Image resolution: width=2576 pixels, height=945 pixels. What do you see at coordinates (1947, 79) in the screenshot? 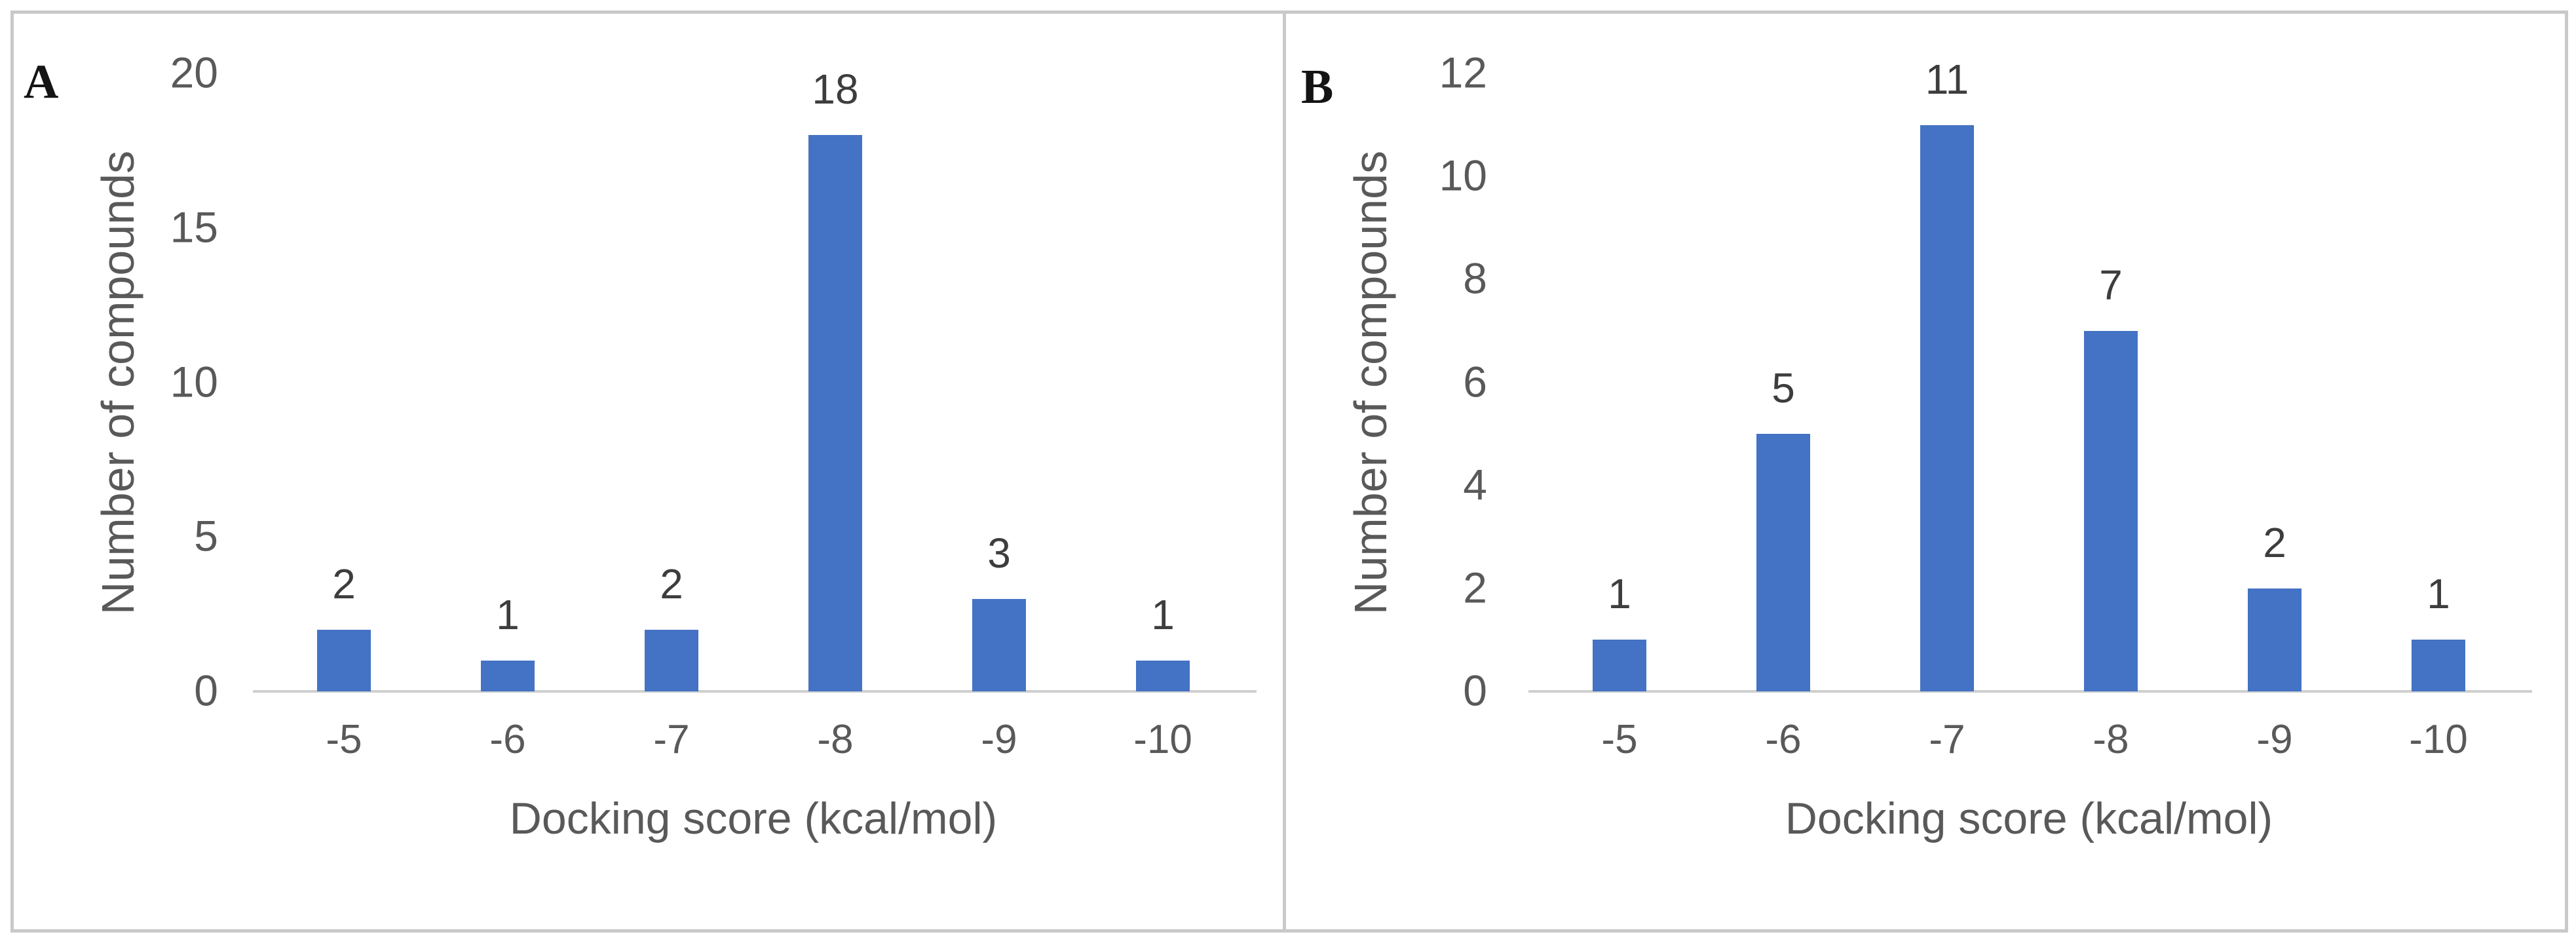
I see `bar-value-label: 11` at bounding box center [1947, 79].